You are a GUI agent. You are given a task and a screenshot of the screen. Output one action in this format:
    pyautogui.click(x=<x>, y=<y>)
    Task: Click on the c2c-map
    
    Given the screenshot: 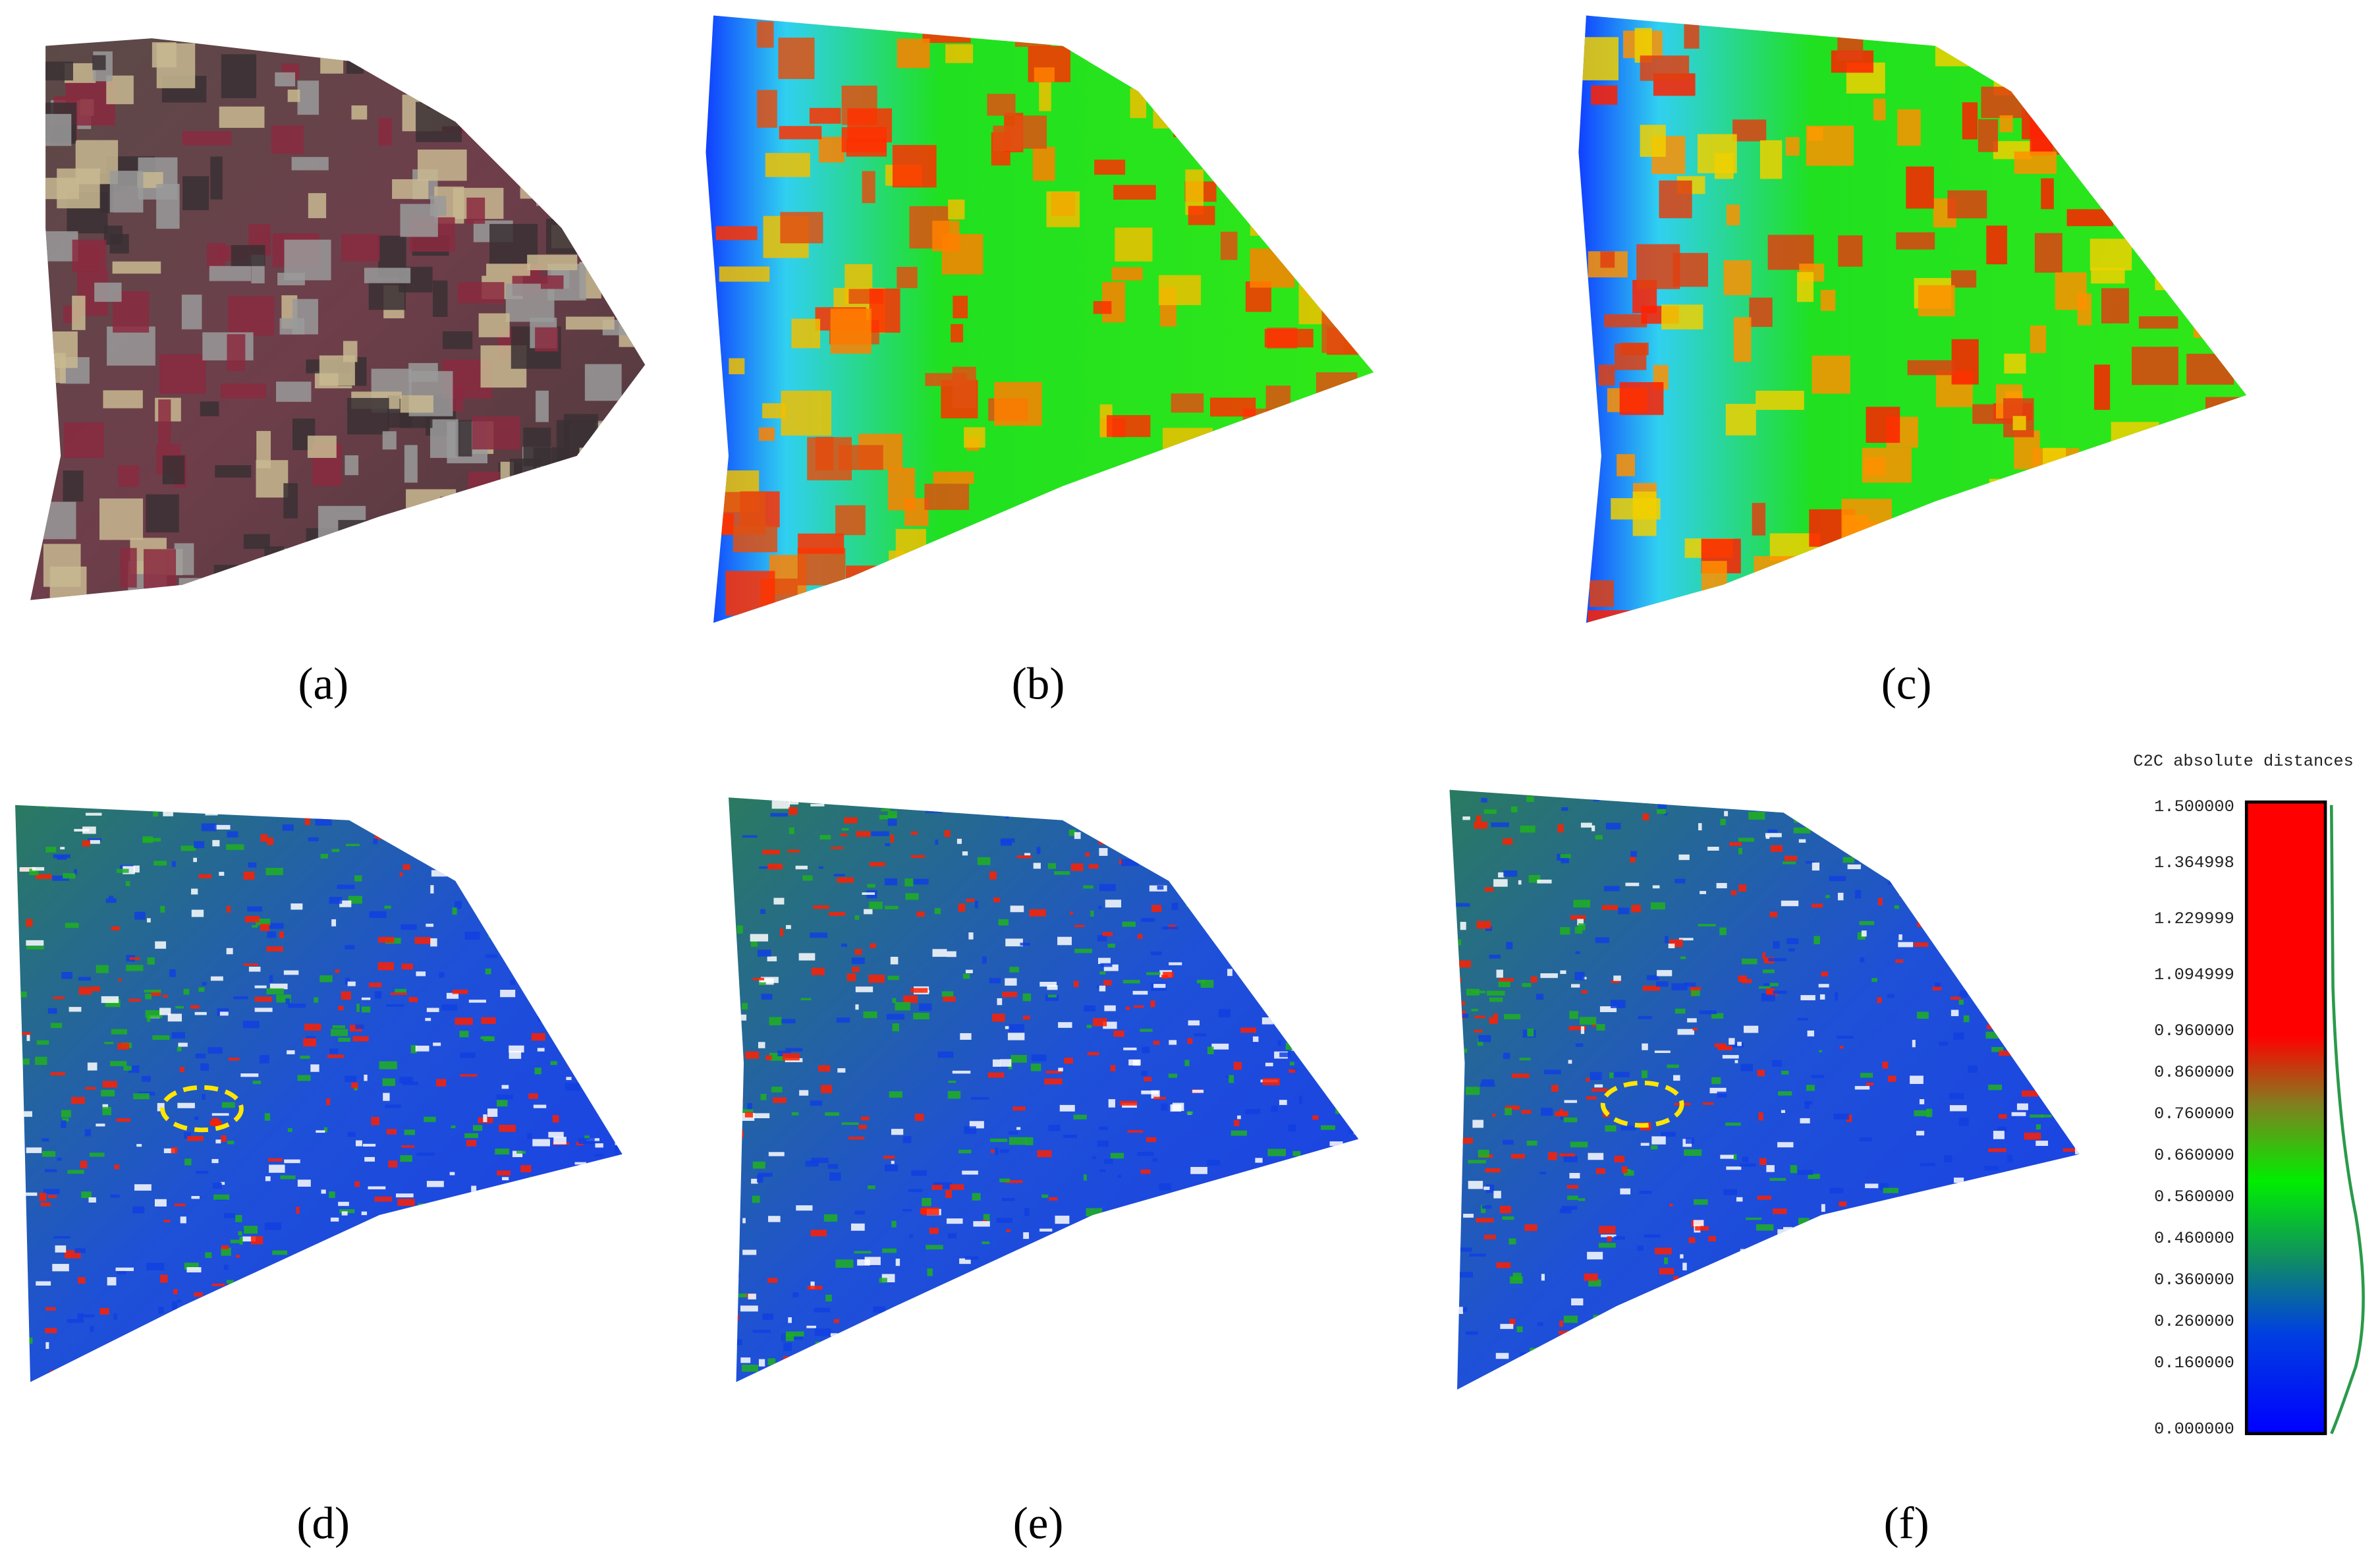 What is the action you would take?
    pyautogui.click(x=1044, y=1089)
    